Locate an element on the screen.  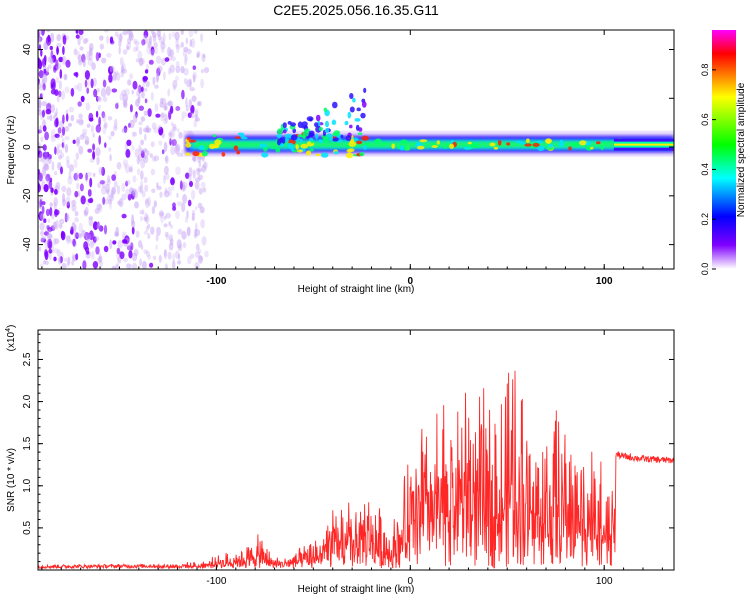
figure-title: C2E5.2025.056.16.35.G11 is located at coordinates (356, 10).